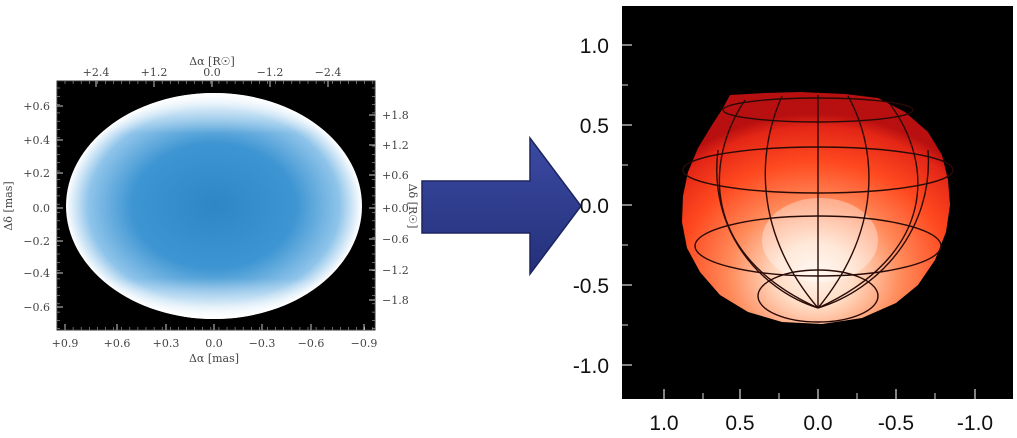  What do you see at coordinates (154, 72) in the screenshot?
I see `top-tick-label: +1.2` at bounding box center [154, 72].